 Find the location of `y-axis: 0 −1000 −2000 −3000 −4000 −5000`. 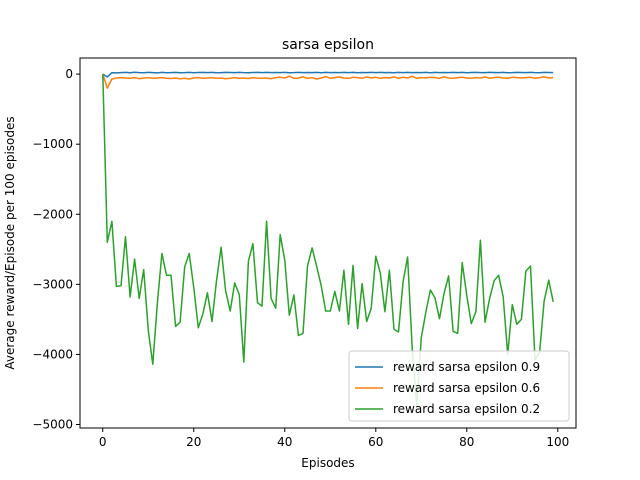

y-axis: 0 −1000 −2000 −3000 −4000 −5000 is located at coordinates (56, 249).